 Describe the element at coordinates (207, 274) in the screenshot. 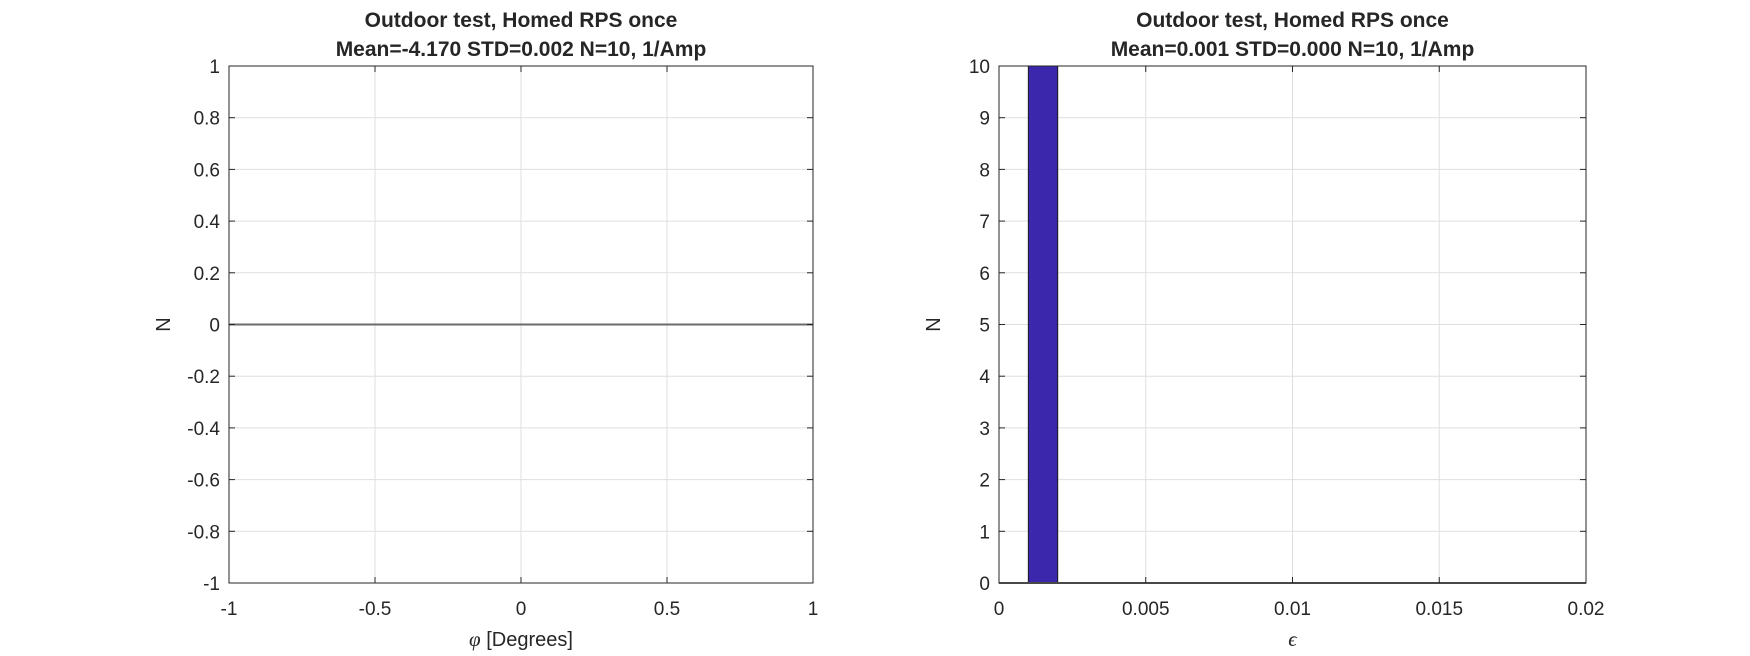

I see `y-tick-label: 0.2` at that location.